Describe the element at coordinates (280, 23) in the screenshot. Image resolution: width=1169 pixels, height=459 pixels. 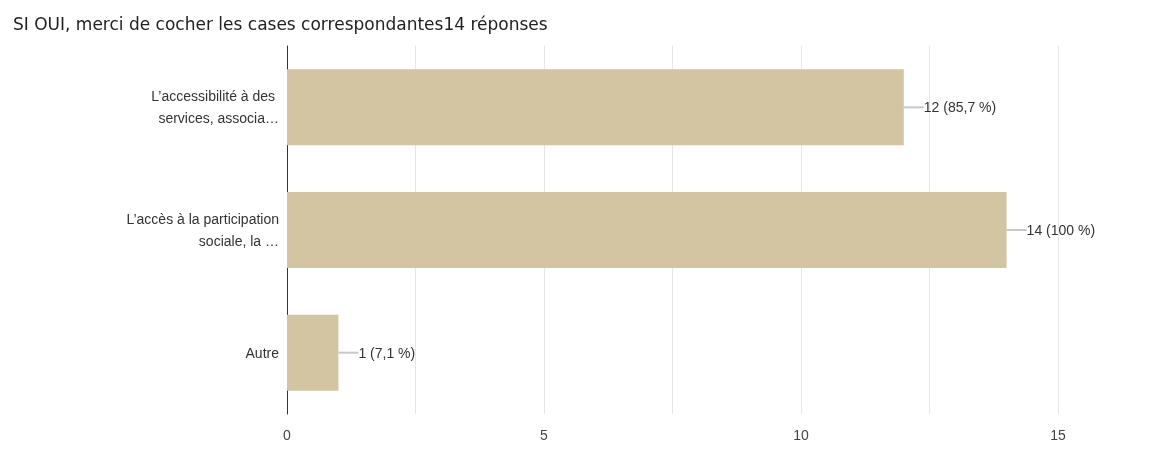
I see `chart-title: SI OUI, merci de cocher les cases correspondantes14 réponses` at that location.